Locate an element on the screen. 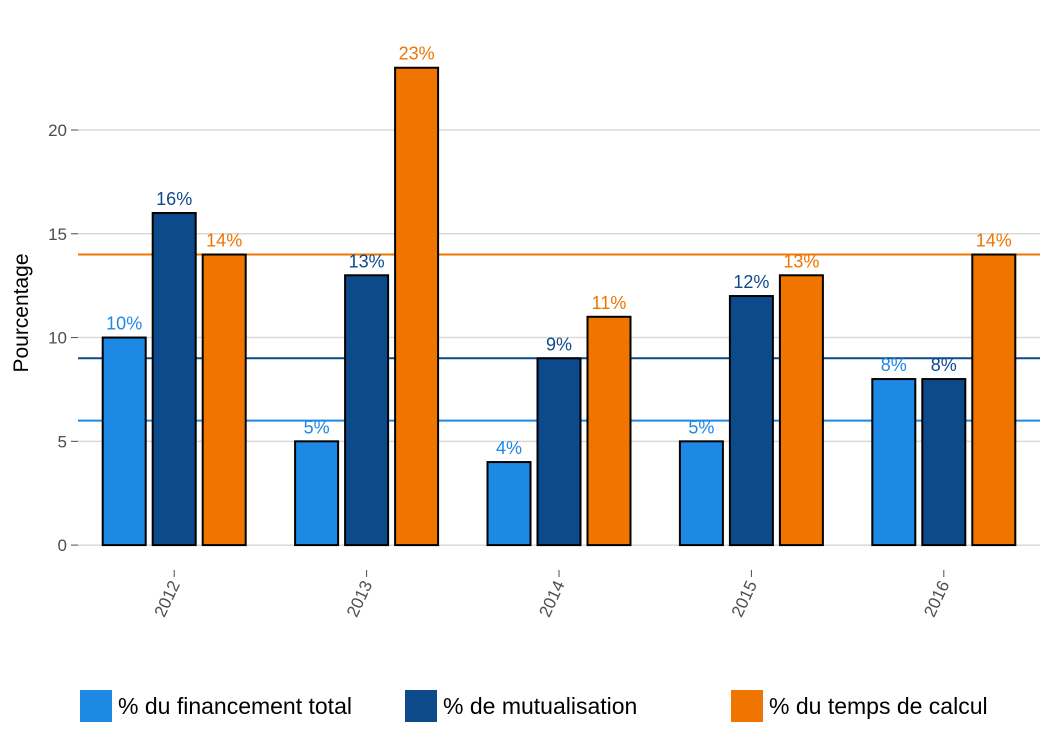  legend-label: % du temps de calcul is located at coordinates (878, 705).